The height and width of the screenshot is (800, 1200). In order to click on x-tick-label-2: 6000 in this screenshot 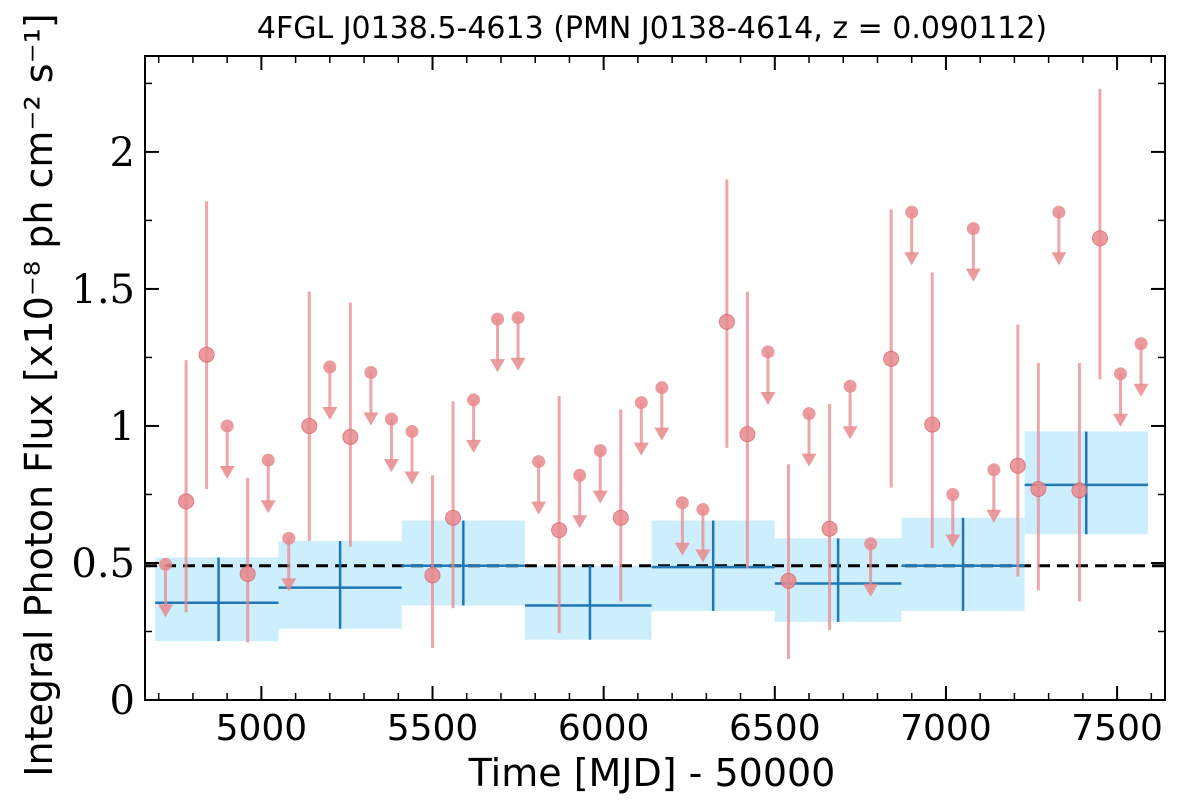, I will do `click(604, 728)`.